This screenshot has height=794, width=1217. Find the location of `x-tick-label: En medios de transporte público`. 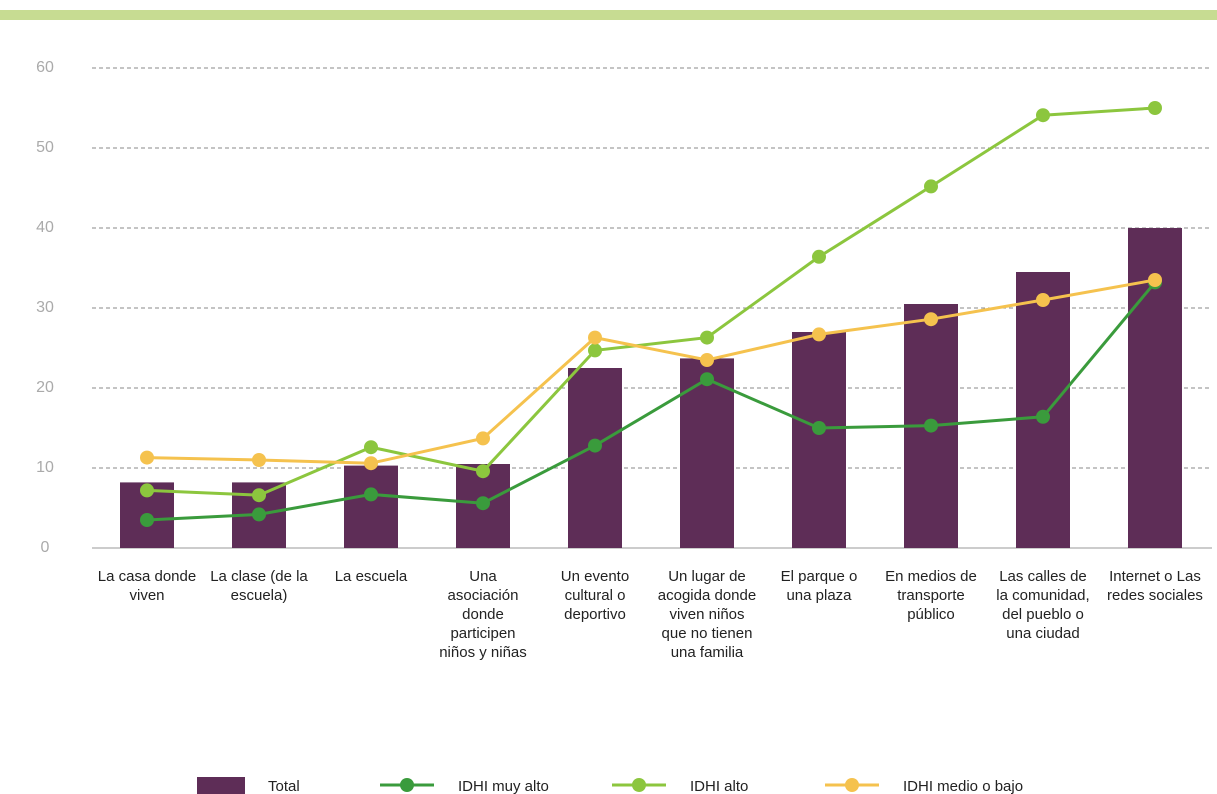

x-tick-label: En medios de transporte público is located at coordinates (931, 595).